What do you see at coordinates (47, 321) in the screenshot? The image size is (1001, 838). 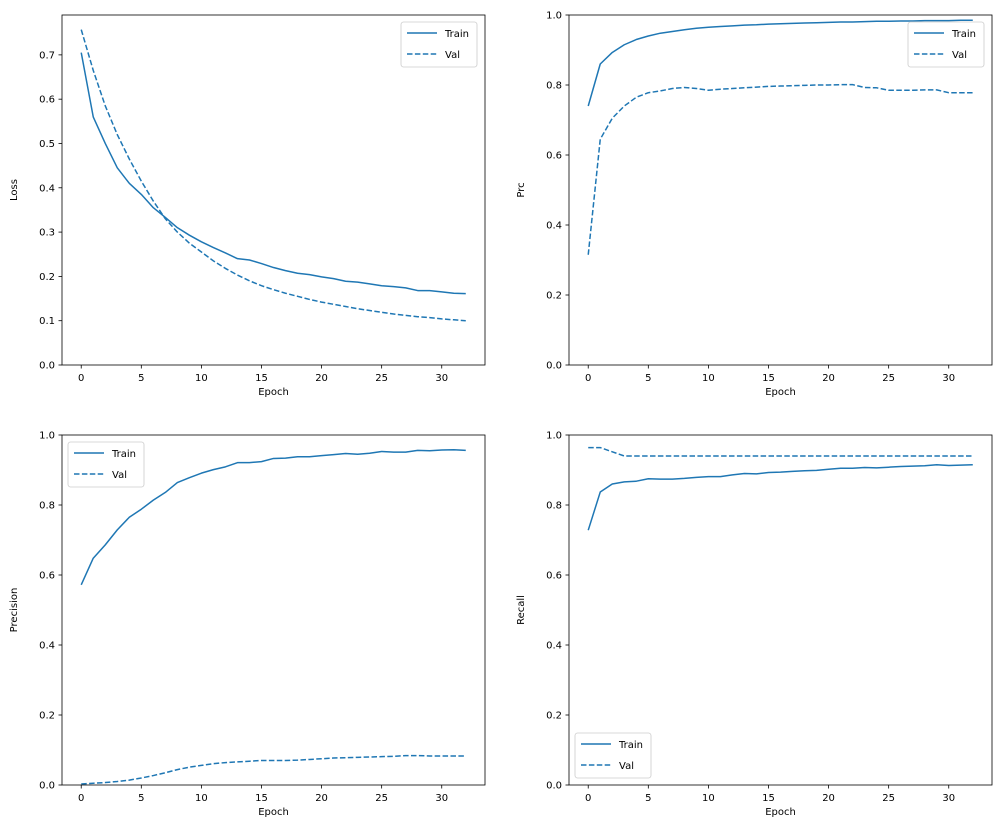 I see `y-tick-label: 0.1` at bounding box center [47, 321].